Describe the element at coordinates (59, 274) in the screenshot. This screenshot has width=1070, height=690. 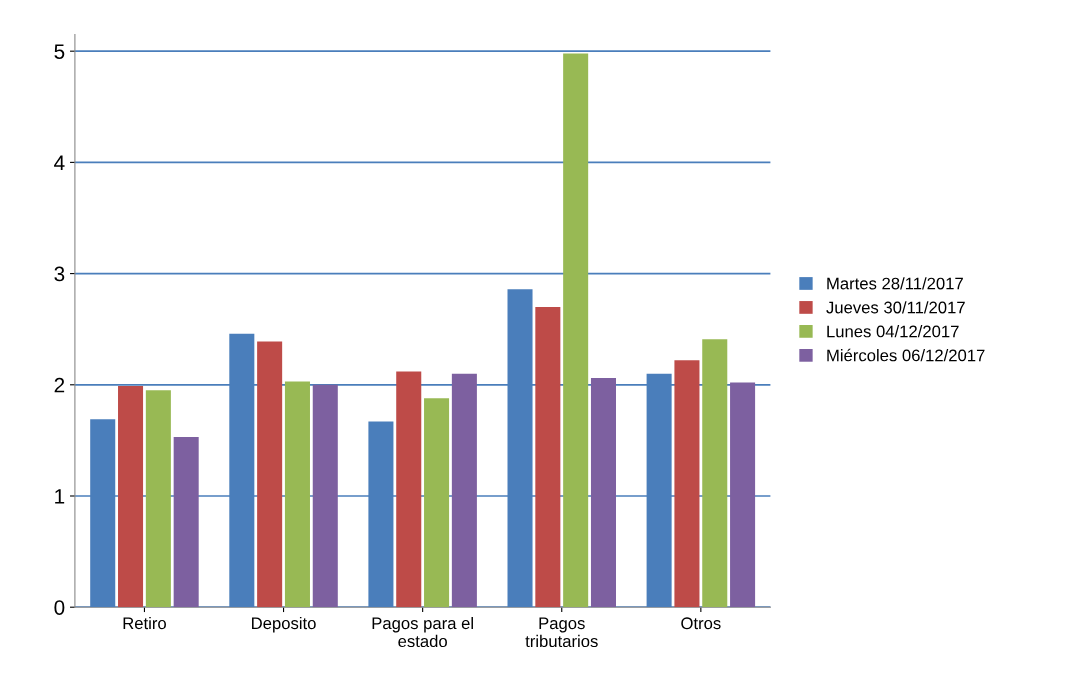
I see `y-tick-label: 3` at that location.